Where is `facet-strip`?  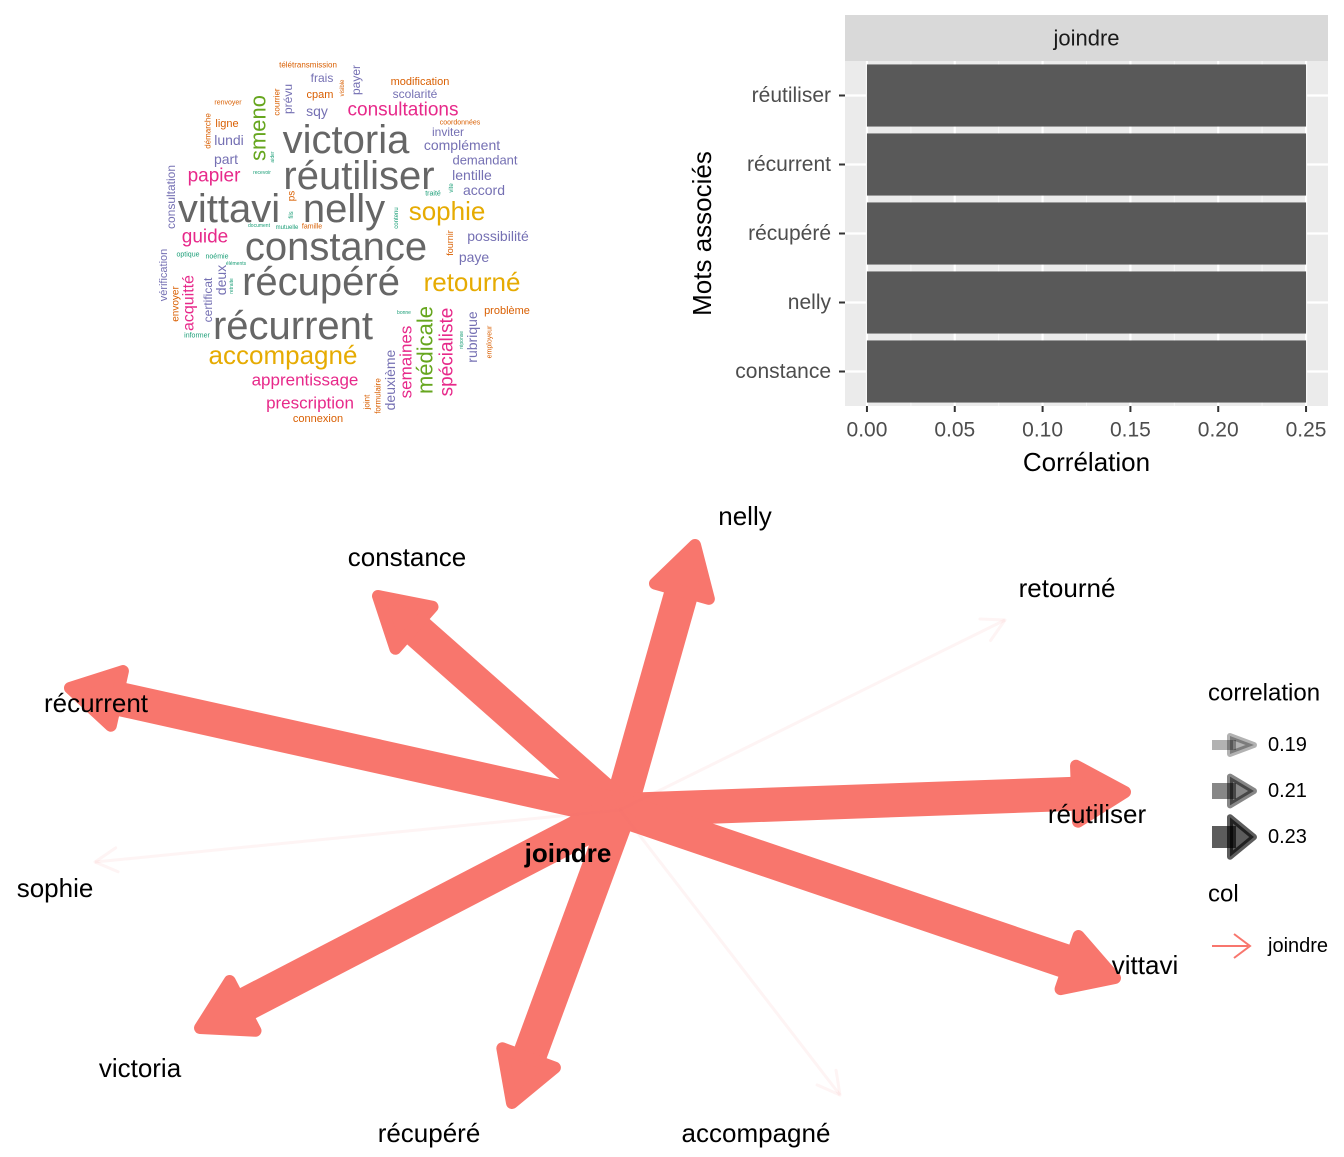 facet-strip is located at coordinates (1086, 38).